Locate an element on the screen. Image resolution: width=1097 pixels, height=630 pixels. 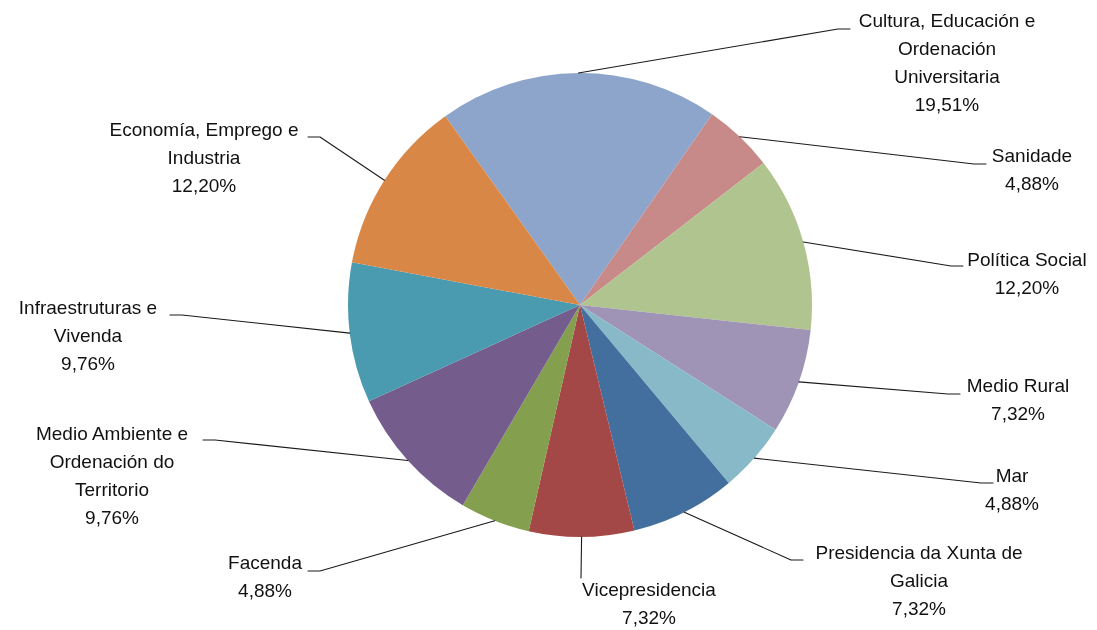
slice-label: Sanidade is located at coordinates (1032, 155).